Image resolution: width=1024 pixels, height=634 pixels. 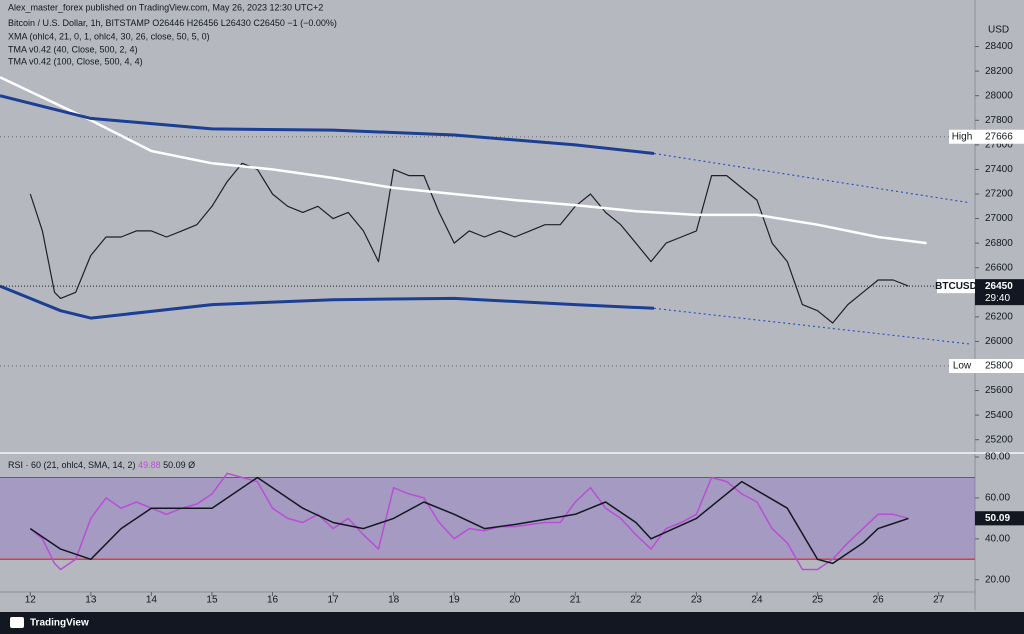 I want to click on last-price-box, so click(x=999, y=292).